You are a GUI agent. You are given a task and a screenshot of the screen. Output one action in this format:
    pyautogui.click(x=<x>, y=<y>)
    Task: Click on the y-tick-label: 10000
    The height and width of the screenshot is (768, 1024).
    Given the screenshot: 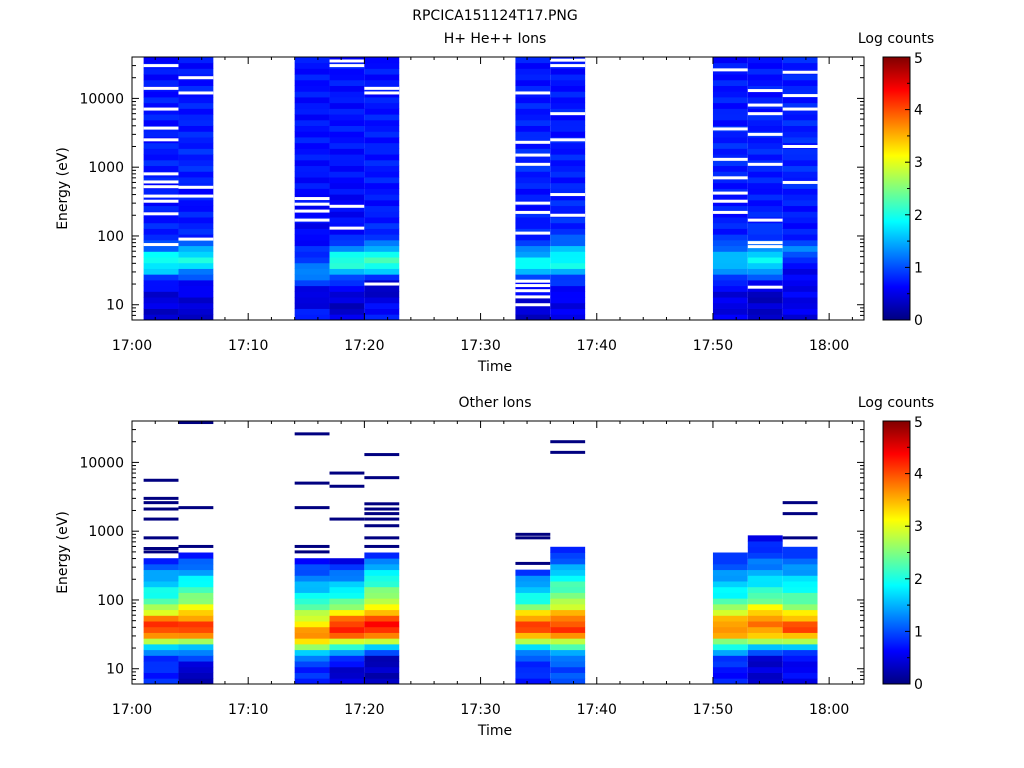 What is the action you would take?
    pyautogui.click(x=101, y=463)
    